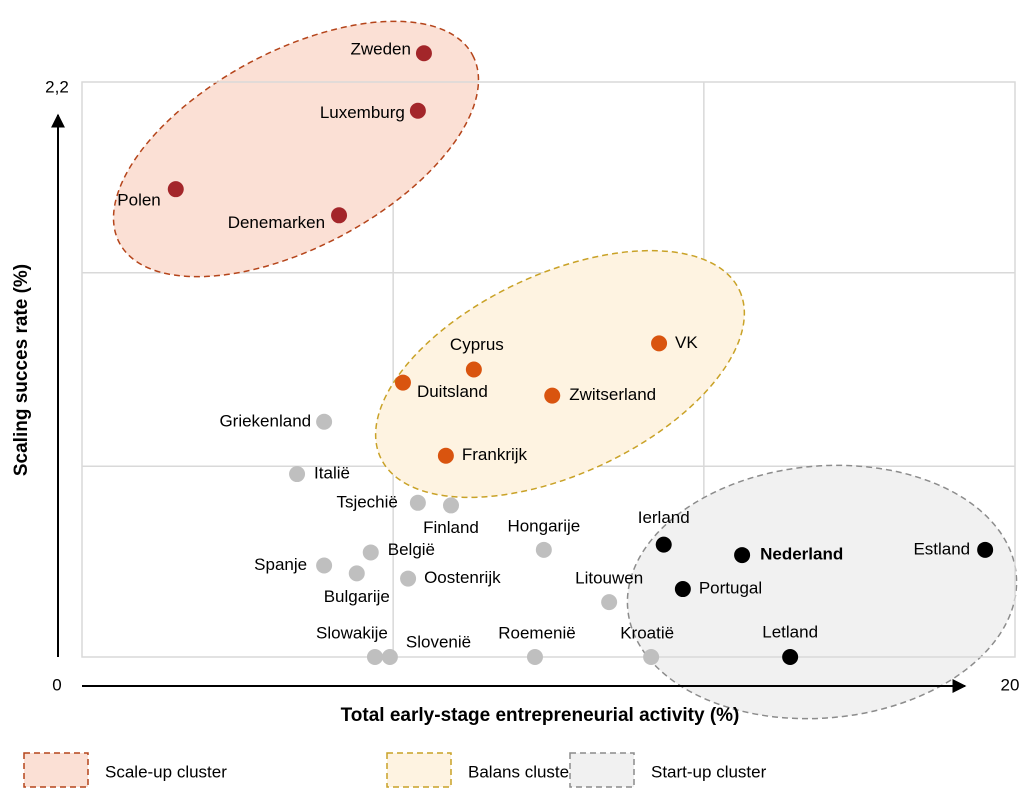  Describe the element at coordinates (521, 771) in the screenshot. I see `legend-label: Balans cluster` at that location.